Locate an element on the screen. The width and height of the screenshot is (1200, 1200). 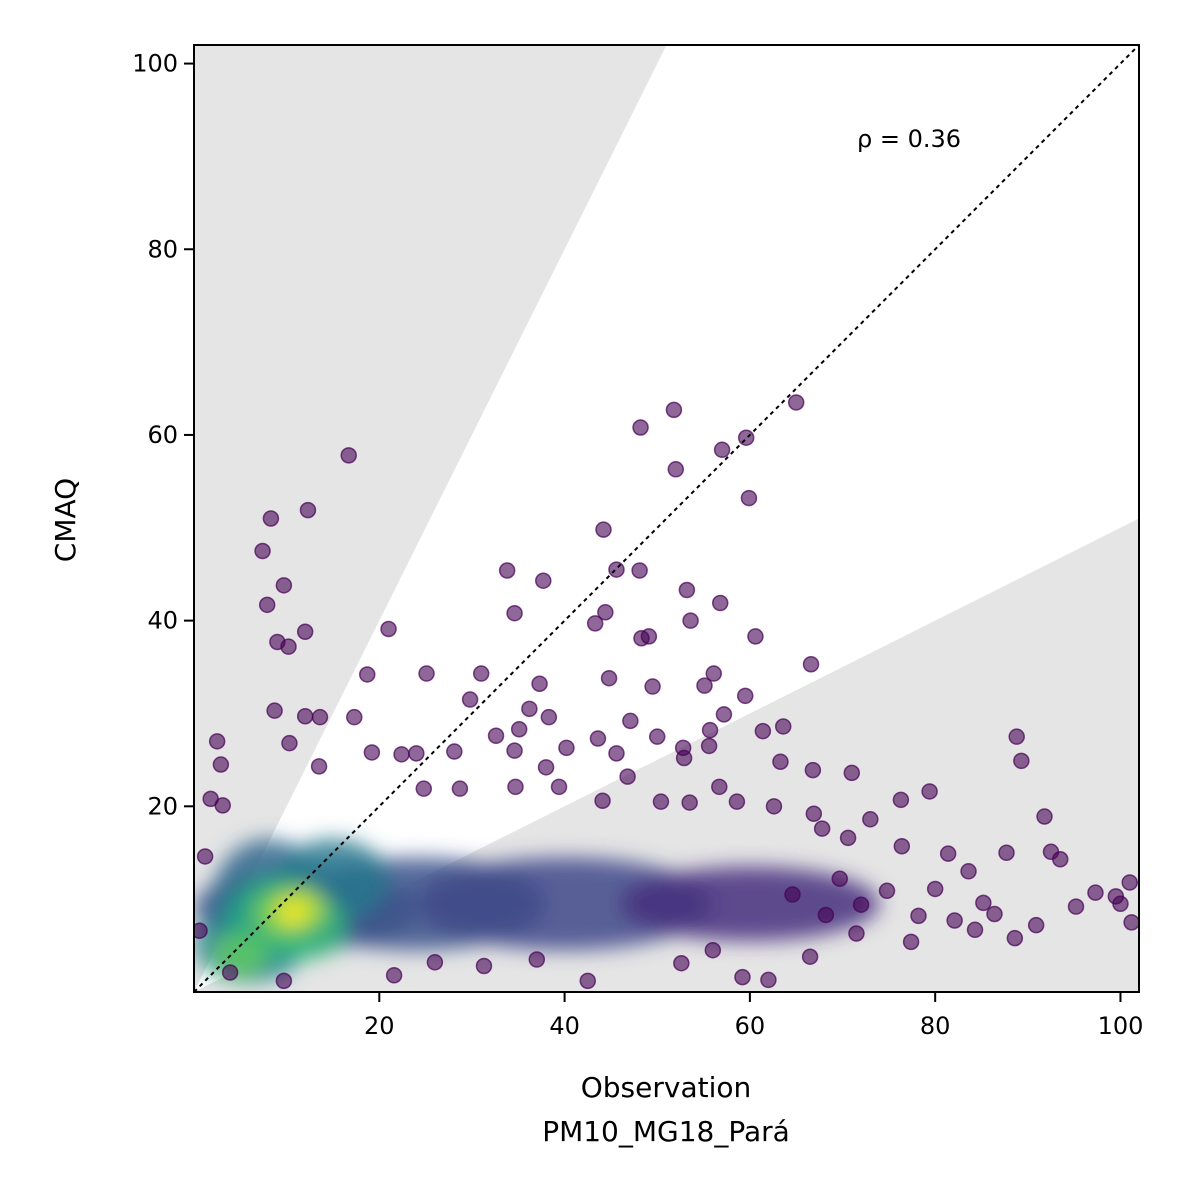
x-axis: 20 40 60 80 100 is located at coordinates (753, 1016).